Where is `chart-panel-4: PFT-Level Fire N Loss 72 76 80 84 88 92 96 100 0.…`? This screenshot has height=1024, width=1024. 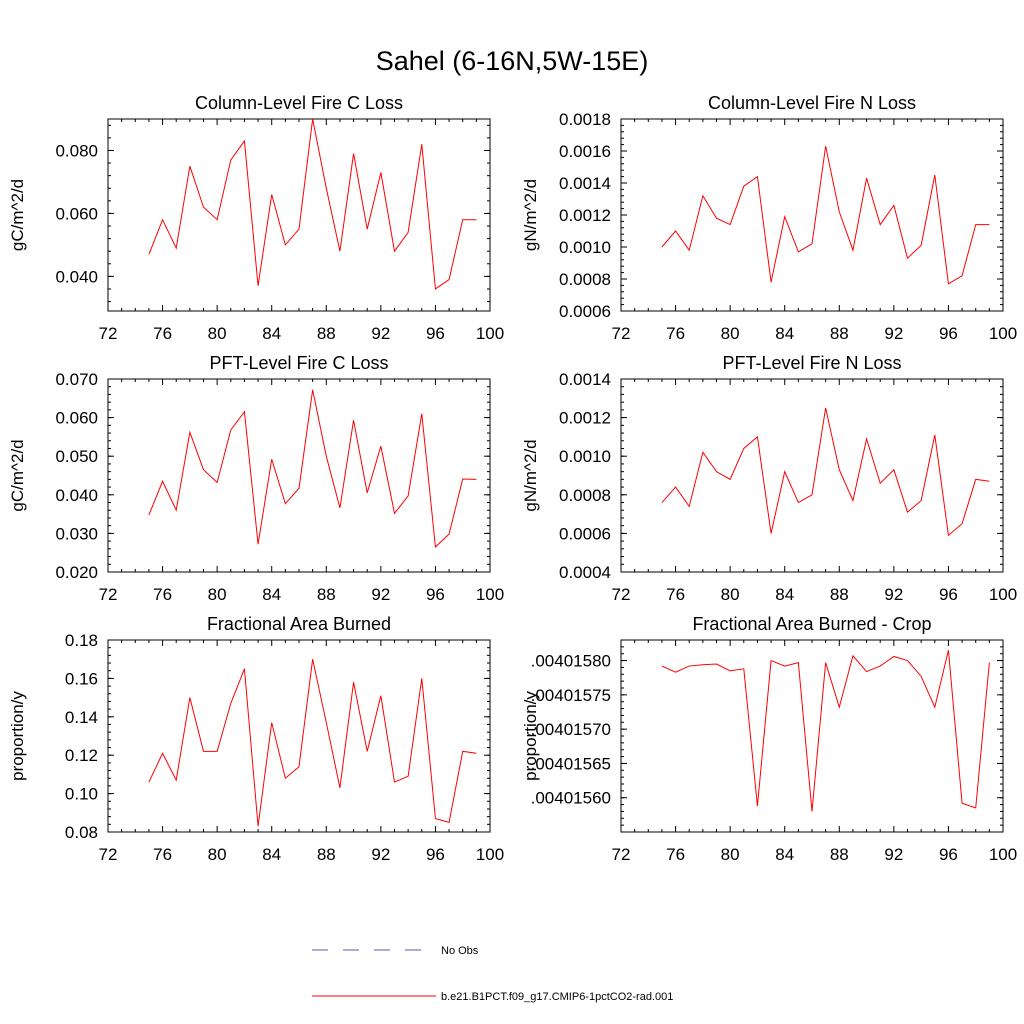
chart-panel-4: PFT-Level Fire N Loss 72 76 80 84 88 92 96 100 0.… is located at coordinates (769, 478).